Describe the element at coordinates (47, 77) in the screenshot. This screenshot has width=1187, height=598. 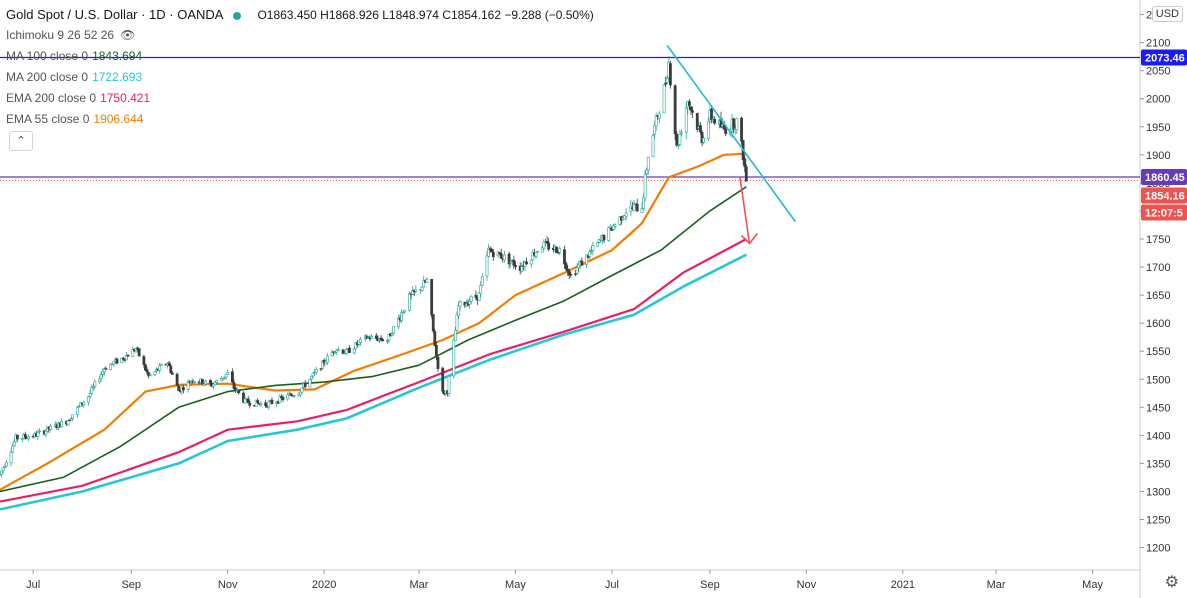
I see `indicator-label: MA 200 close 0` at that location.